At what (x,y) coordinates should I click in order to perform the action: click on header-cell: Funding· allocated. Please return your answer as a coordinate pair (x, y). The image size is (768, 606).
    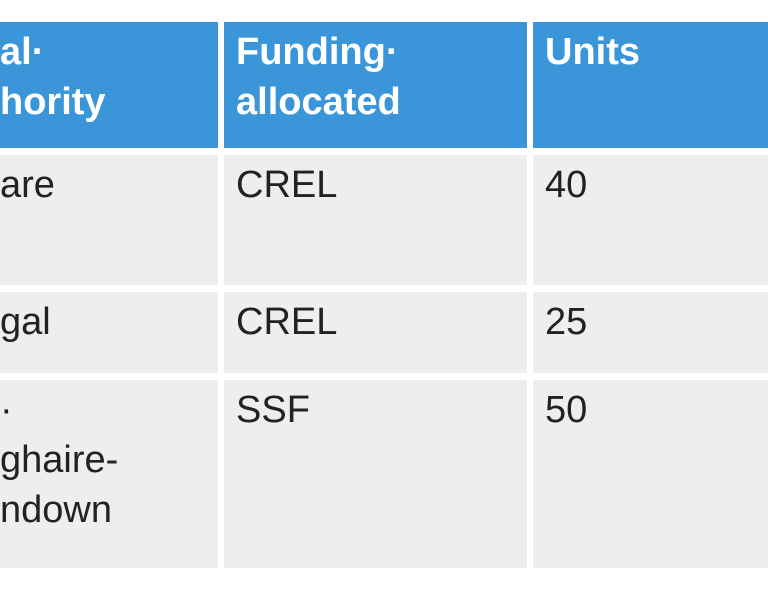
    Looking at the image, I should click on (375, 85).